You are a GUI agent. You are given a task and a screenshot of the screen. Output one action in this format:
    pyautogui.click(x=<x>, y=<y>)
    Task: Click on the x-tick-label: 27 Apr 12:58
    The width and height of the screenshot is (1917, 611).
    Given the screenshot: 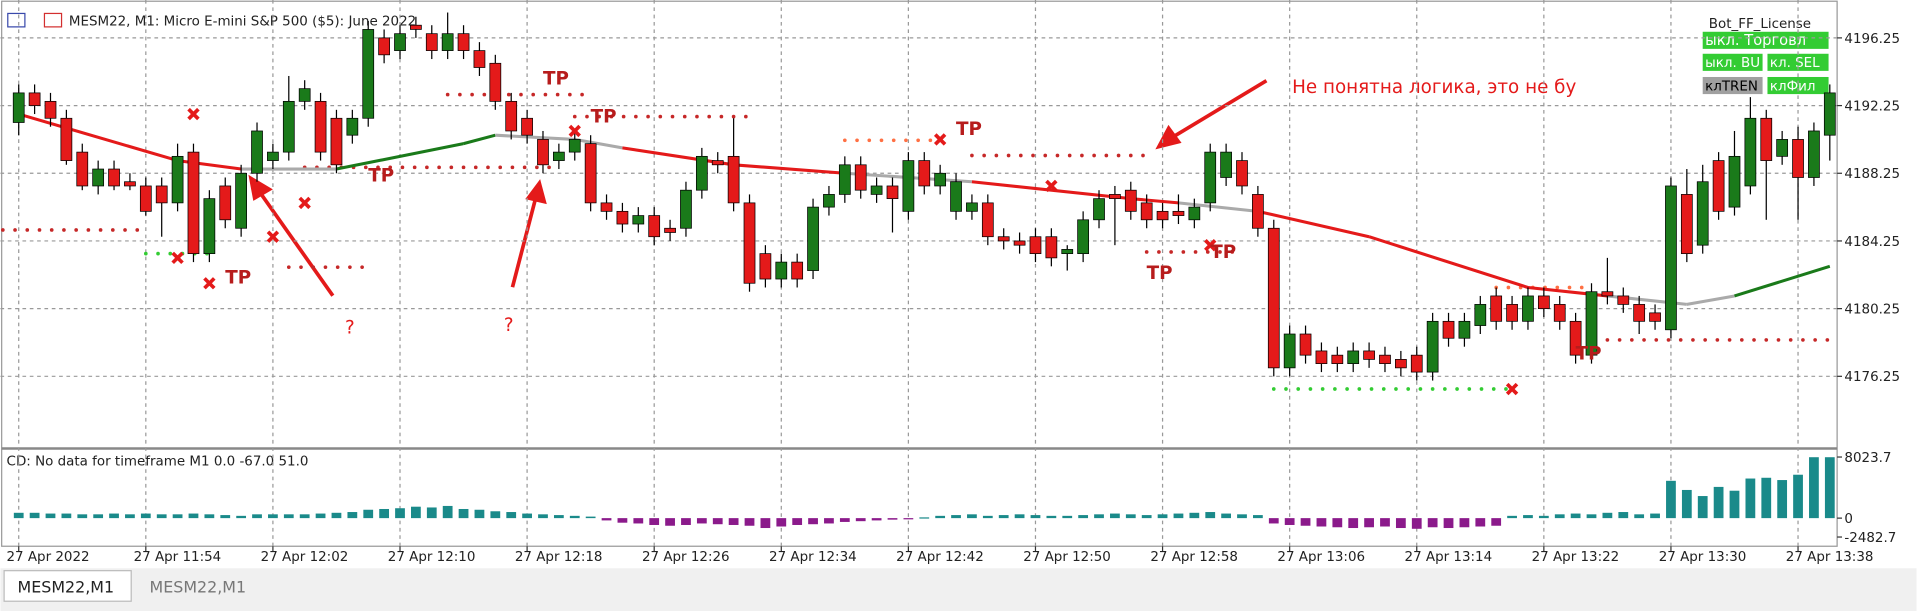 What is the action you would take?
    pyautogui.click(x=1194, y=557)
    